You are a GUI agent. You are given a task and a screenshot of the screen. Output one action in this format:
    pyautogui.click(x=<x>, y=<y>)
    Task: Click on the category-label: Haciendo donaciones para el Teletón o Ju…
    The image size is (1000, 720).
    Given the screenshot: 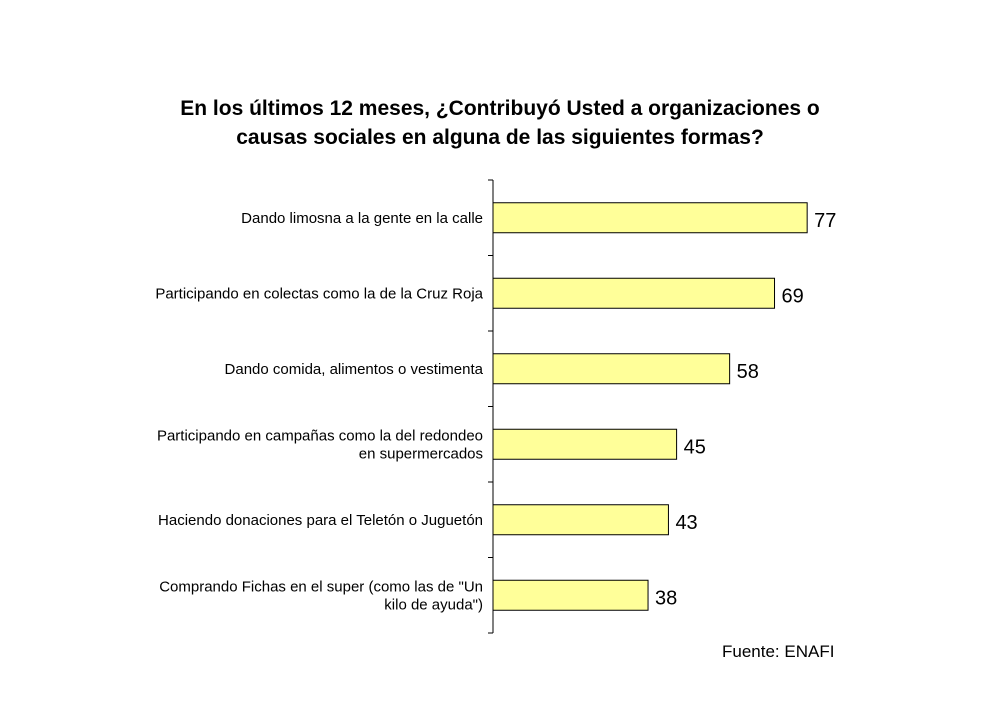 What is the action you would take?
    pyautogui.click(x=320, y=520)
    